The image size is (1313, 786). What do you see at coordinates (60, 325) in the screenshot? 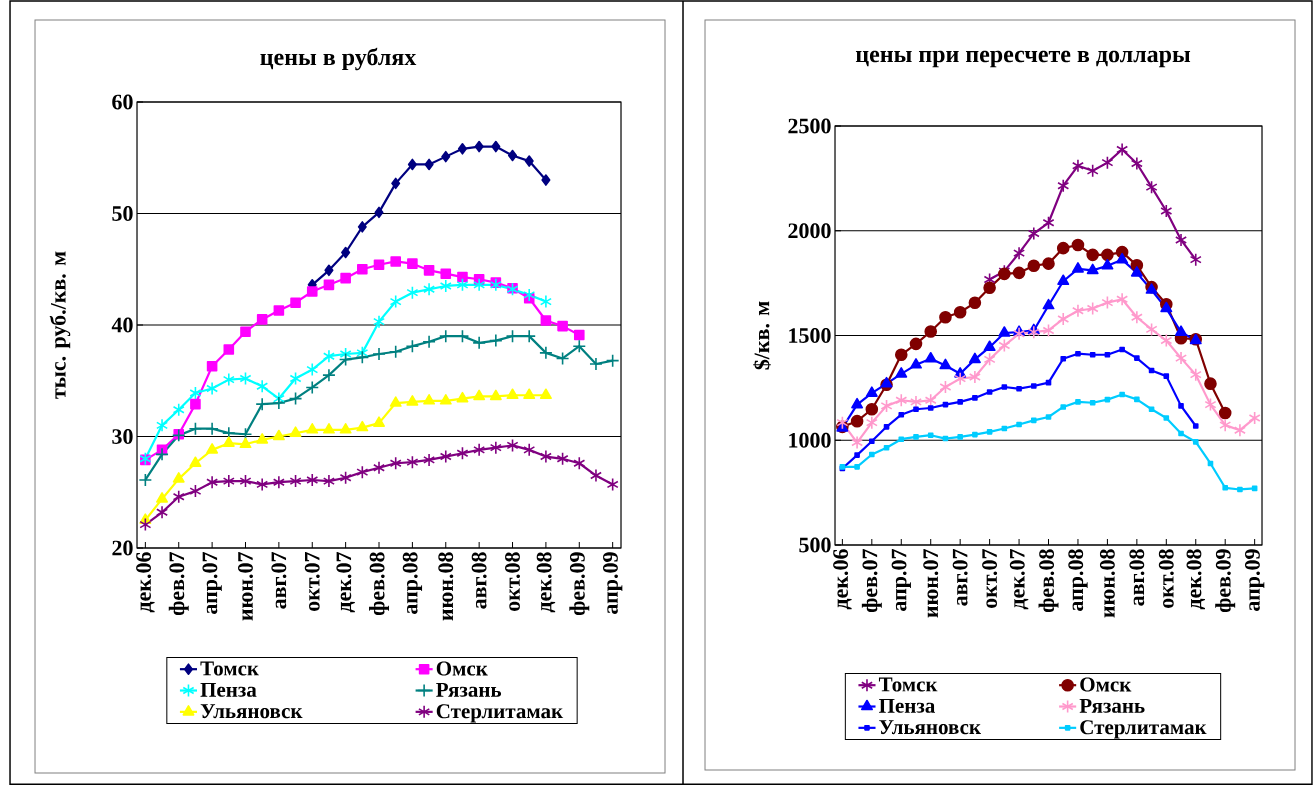
I see `y-axis-title: тыс. руб./кв. м` at bounding box center [60, 325].